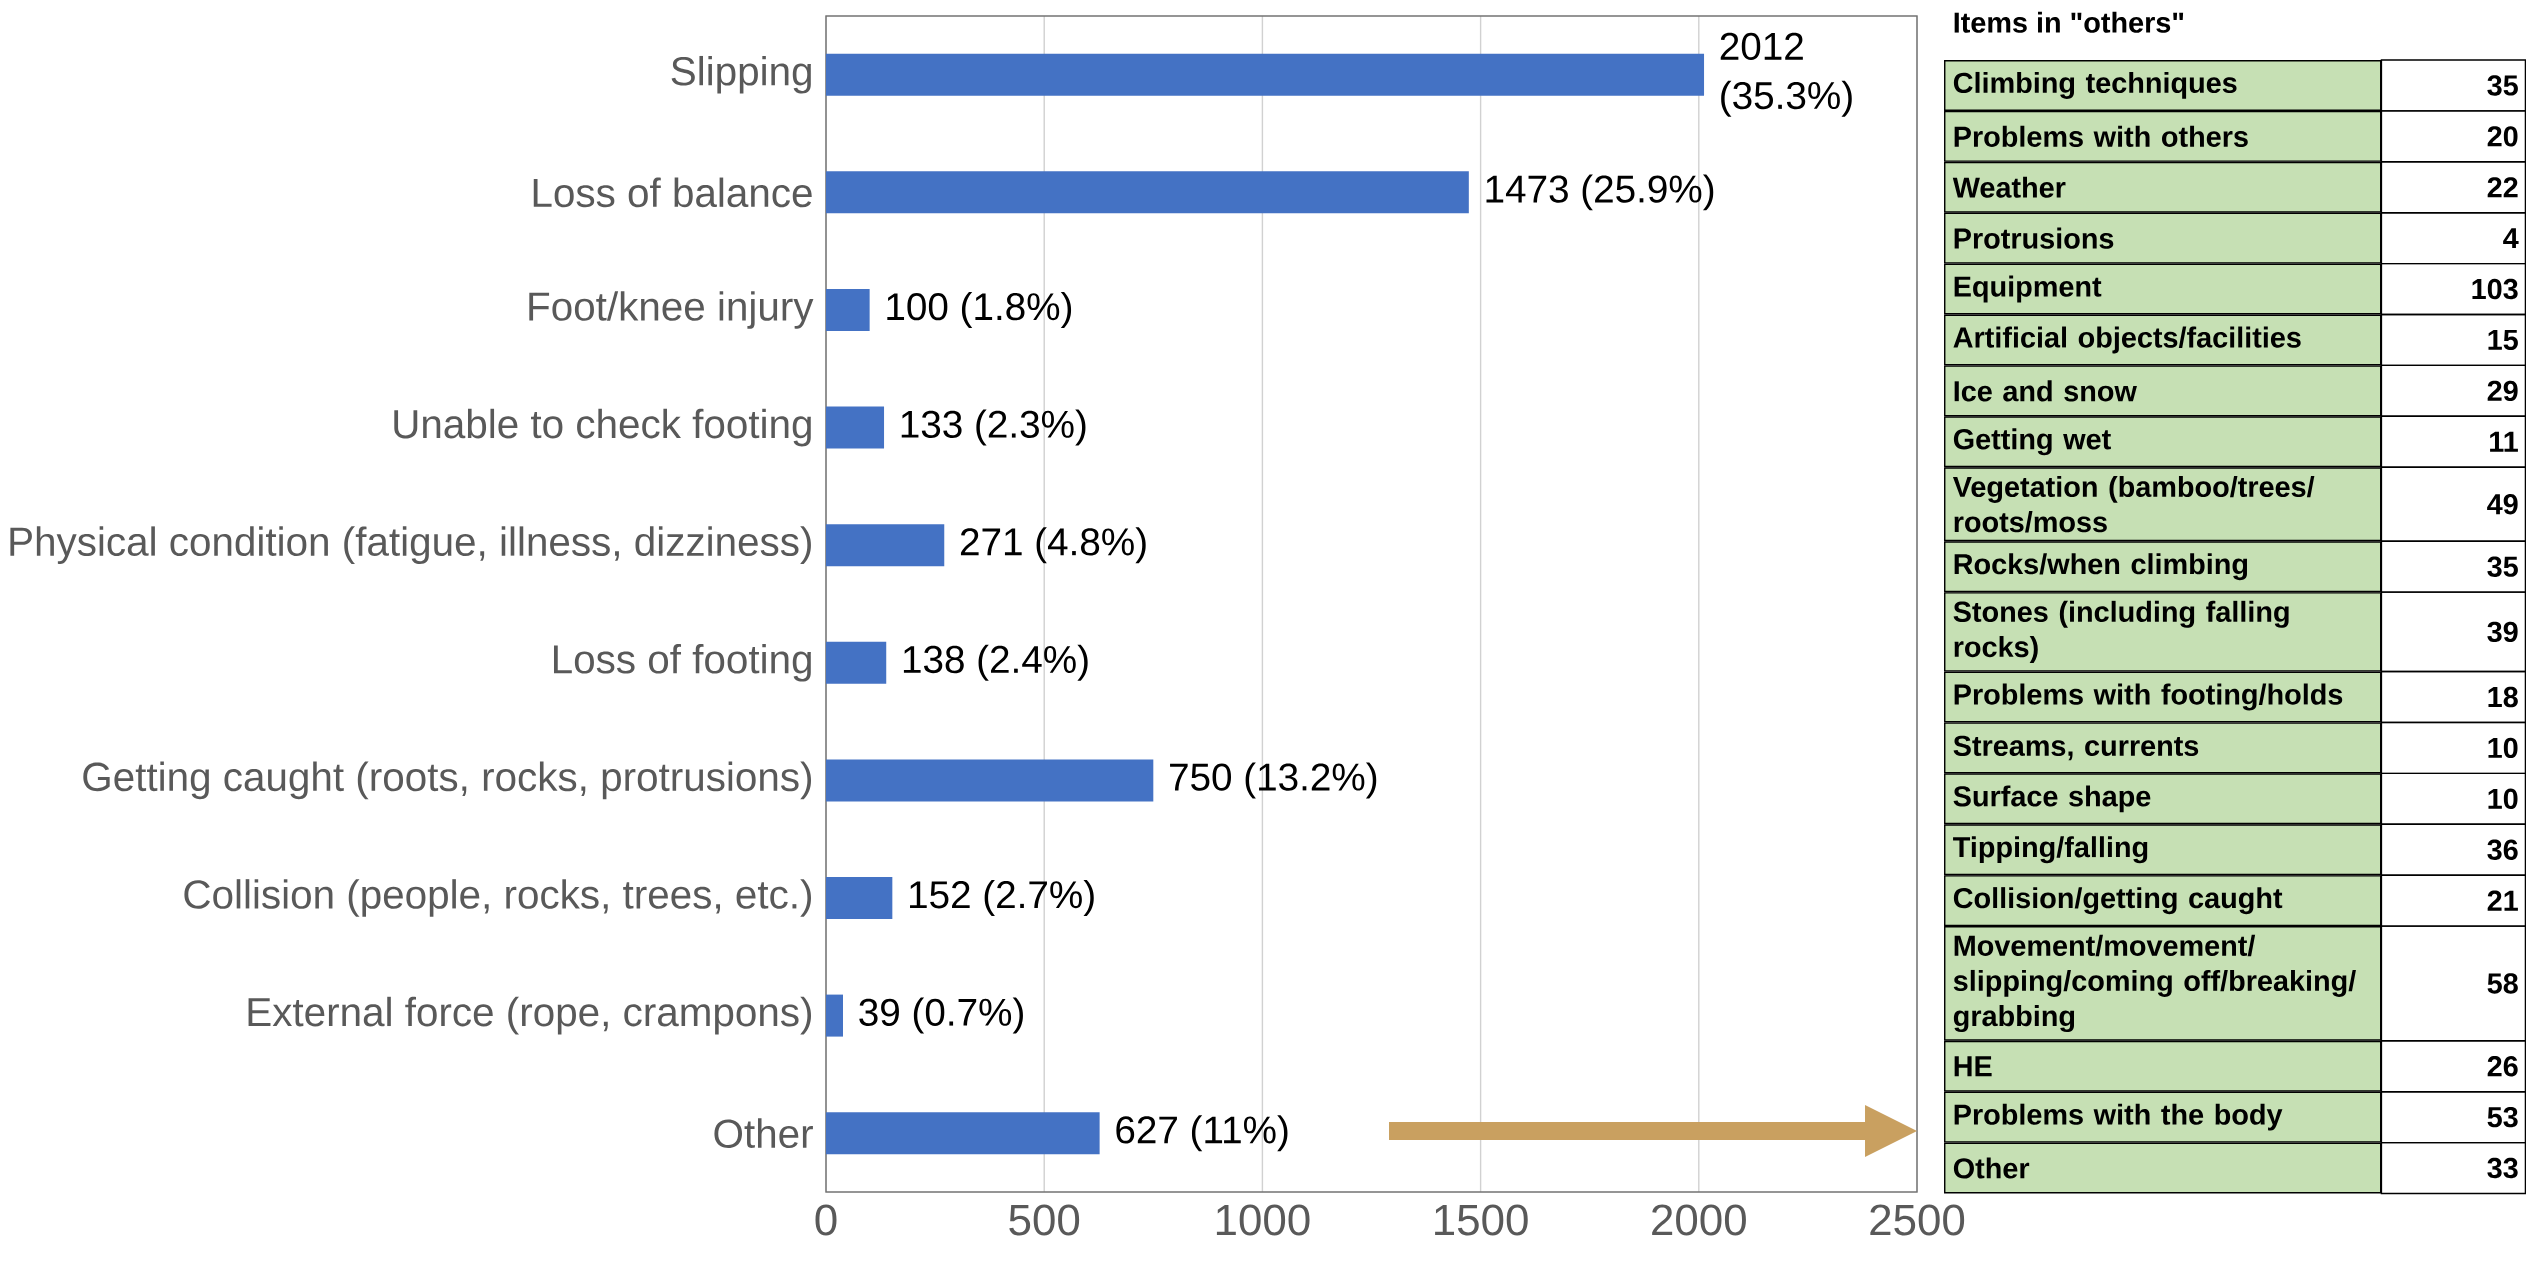 Image resolution: width=2526 pixels, height=1265 pixels. Describe the element at coordinates (1044, 1220) in the screenshot. I see `x-tick-label: 500` at that location.